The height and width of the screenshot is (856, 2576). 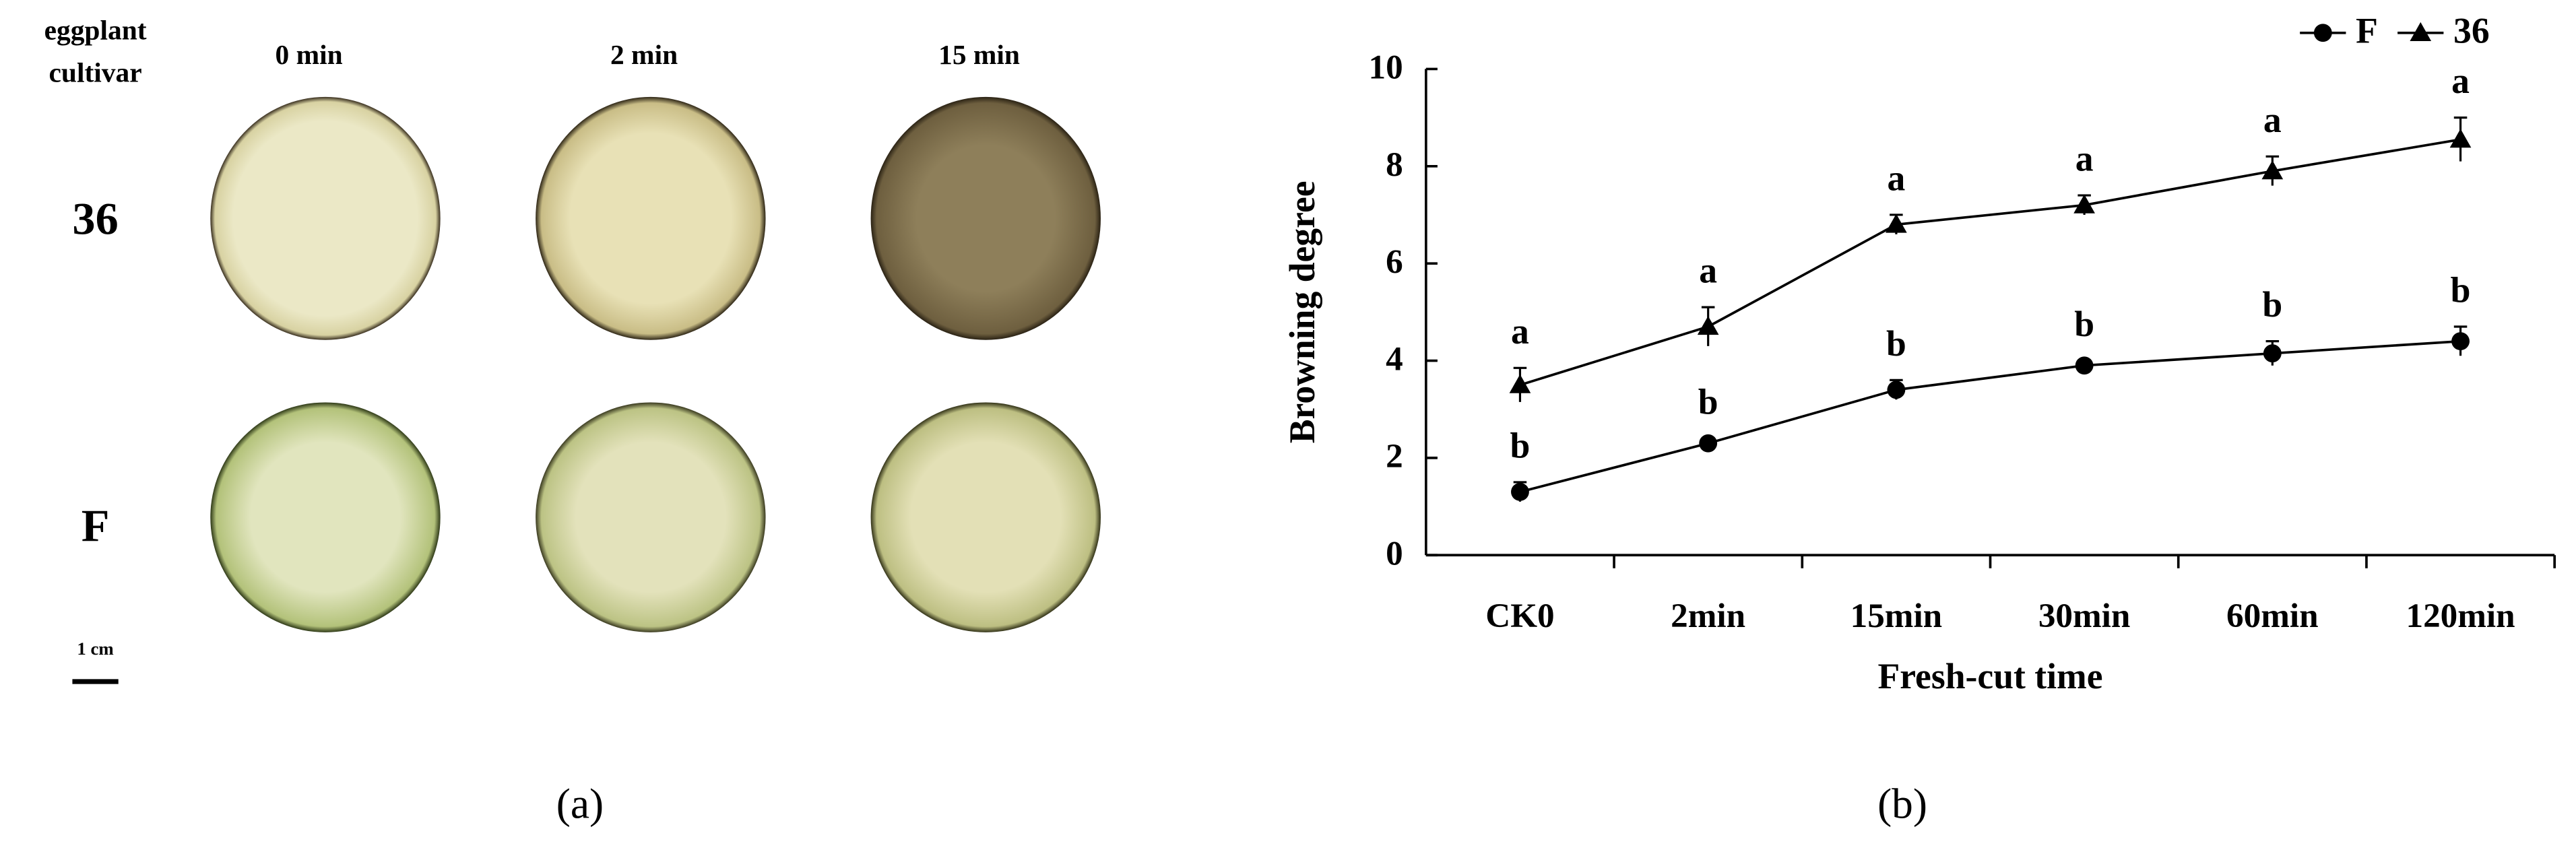 I want to click on panel-label: (b), so click(x=1902, y=803).